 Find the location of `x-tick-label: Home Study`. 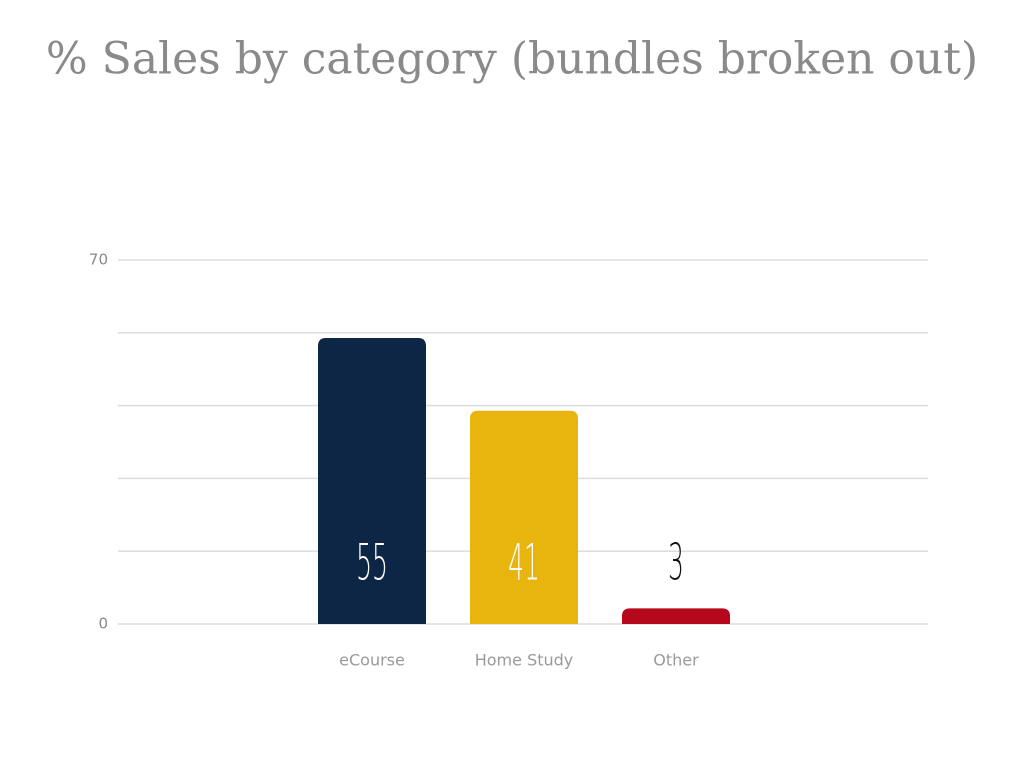

x-tick-label: Home Study is located at coordinates (524, 660).